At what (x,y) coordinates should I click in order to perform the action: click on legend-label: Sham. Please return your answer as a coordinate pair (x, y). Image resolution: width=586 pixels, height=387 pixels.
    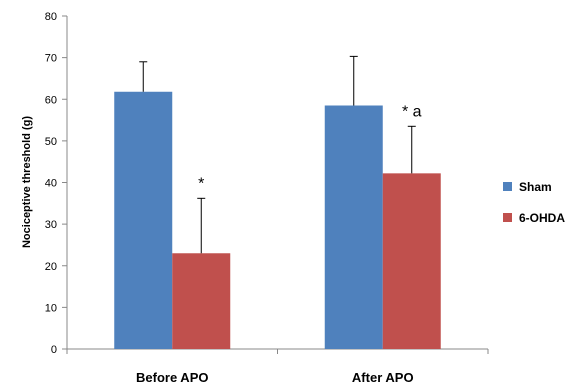
    Looking at the image, I should click on (535, 187).